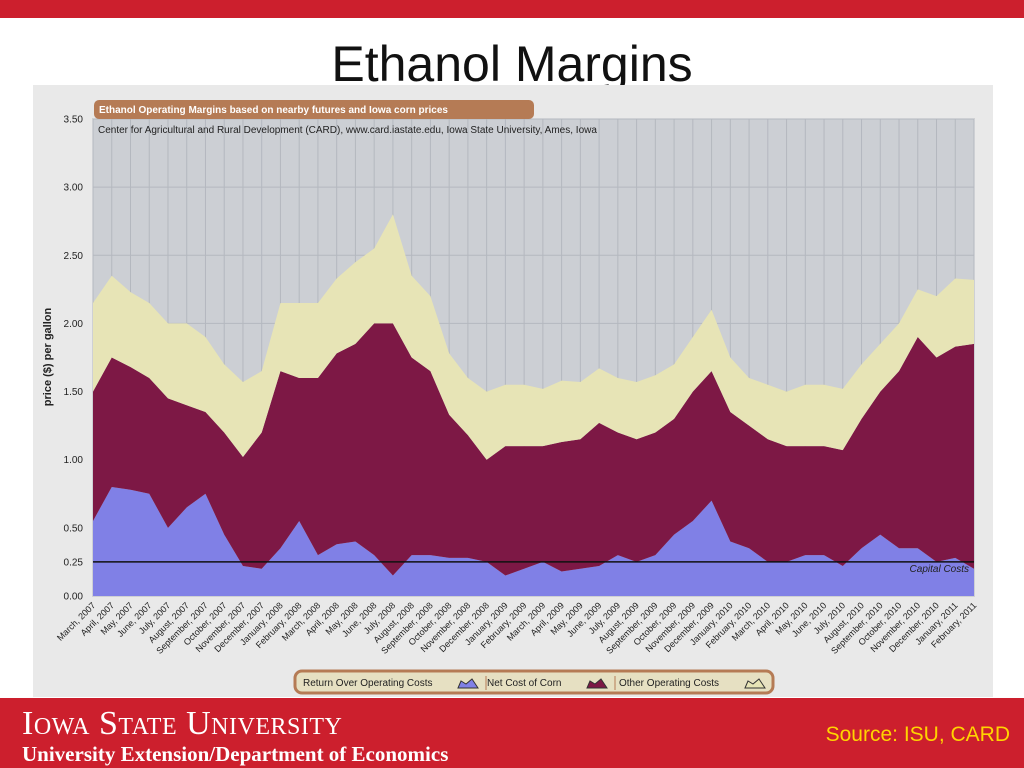  Describe the element at coordinates (533, 541) in the screenshot. I see `area-return-over-operating-costs` at that location.